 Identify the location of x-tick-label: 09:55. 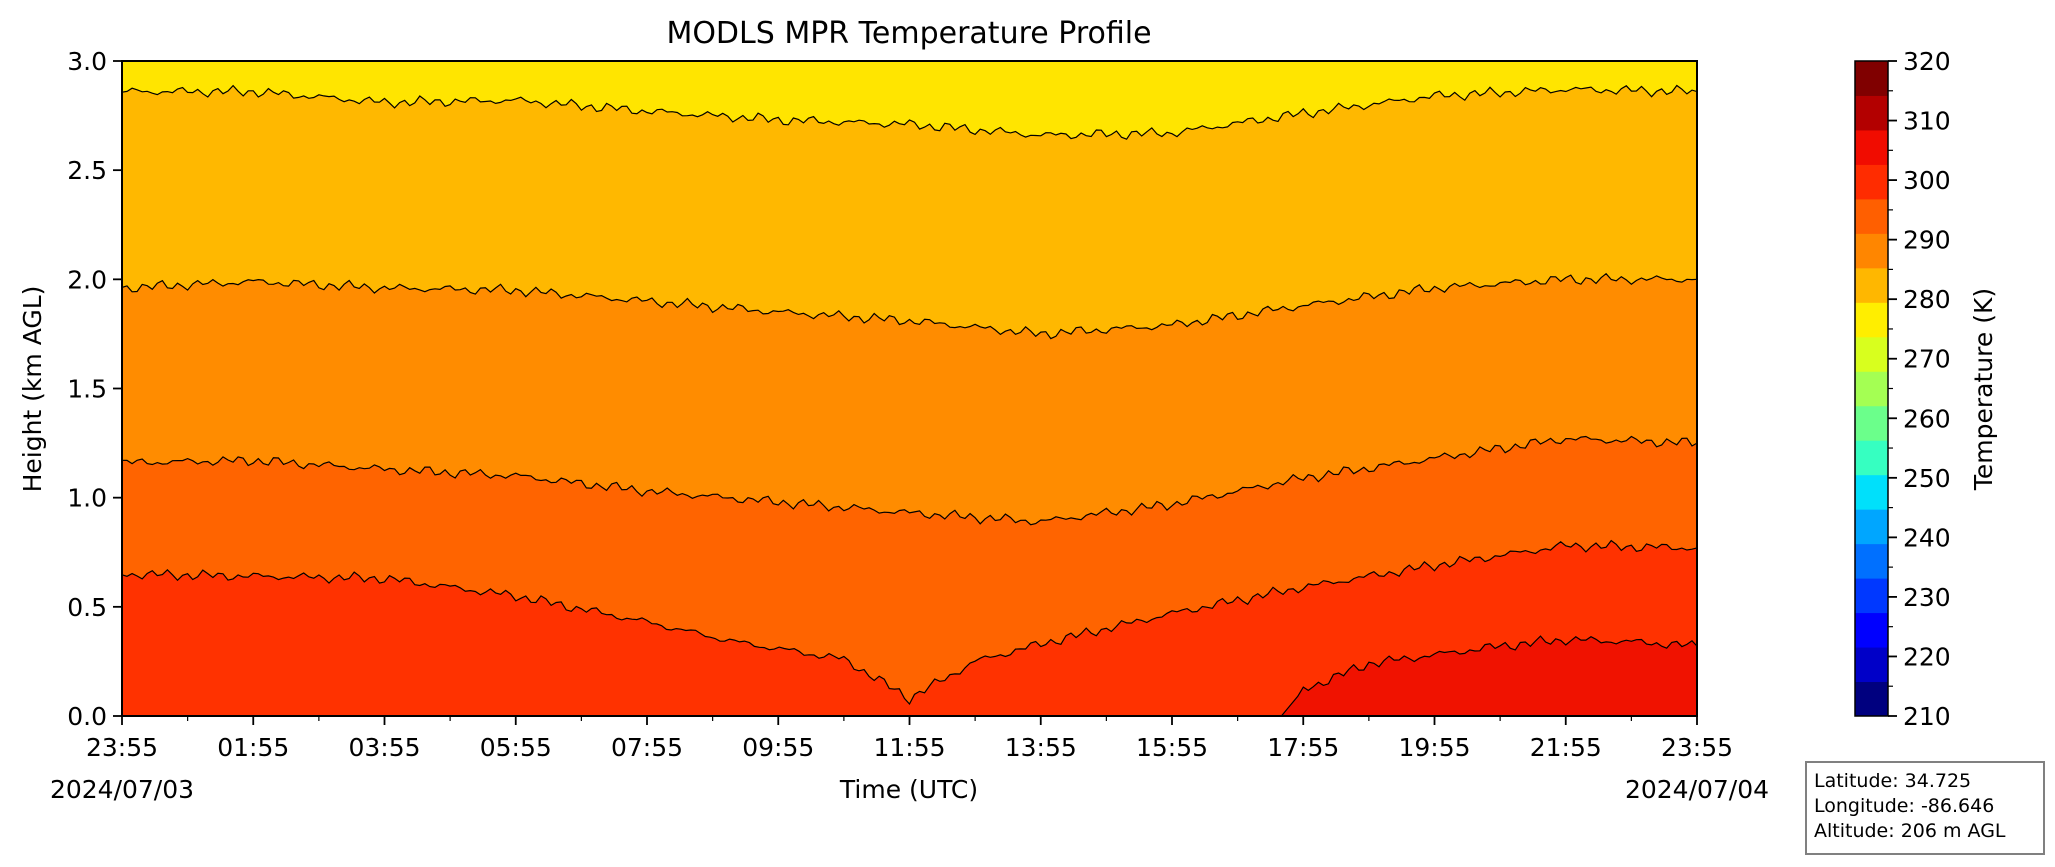
(778, 747).